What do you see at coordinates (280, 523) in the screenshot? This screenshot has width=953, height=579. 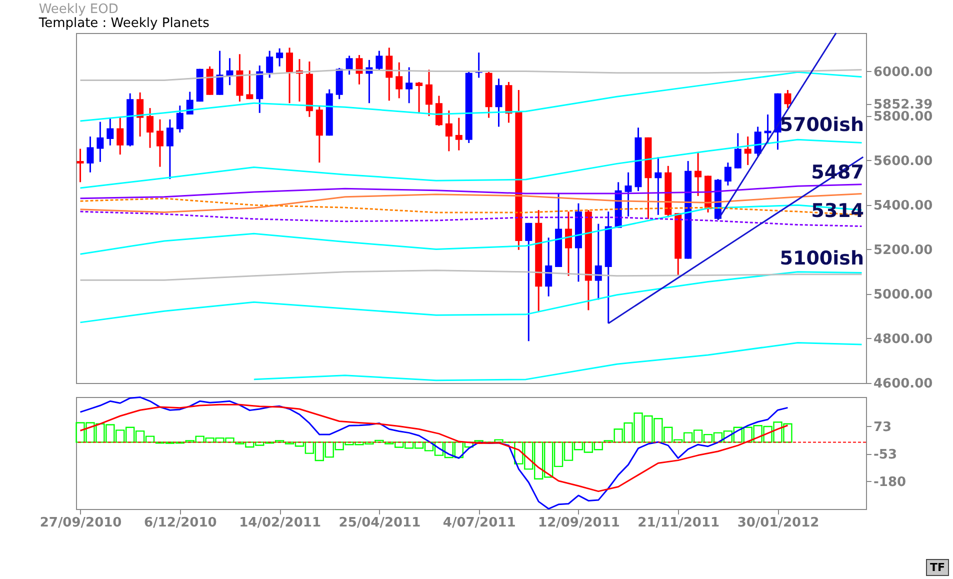 I see `x-tick-label: 14/02/2011` at bounding box center [280, 523].